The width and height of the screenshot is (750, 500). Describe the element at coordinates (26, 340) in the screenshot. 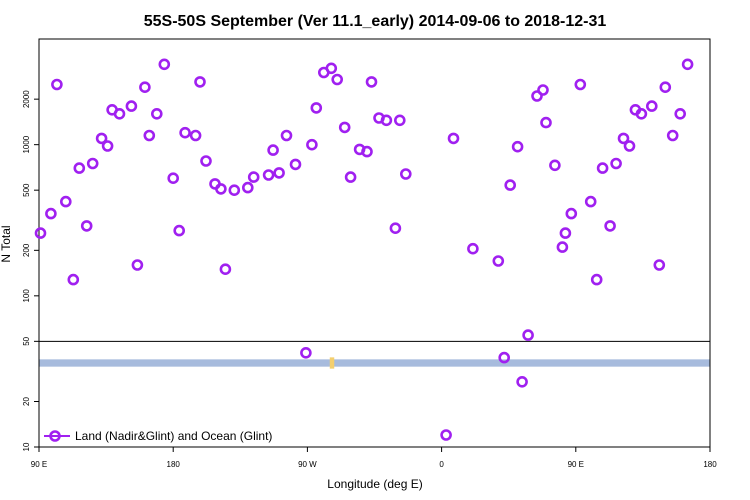

I see `y-tick-label: 50` at that location.